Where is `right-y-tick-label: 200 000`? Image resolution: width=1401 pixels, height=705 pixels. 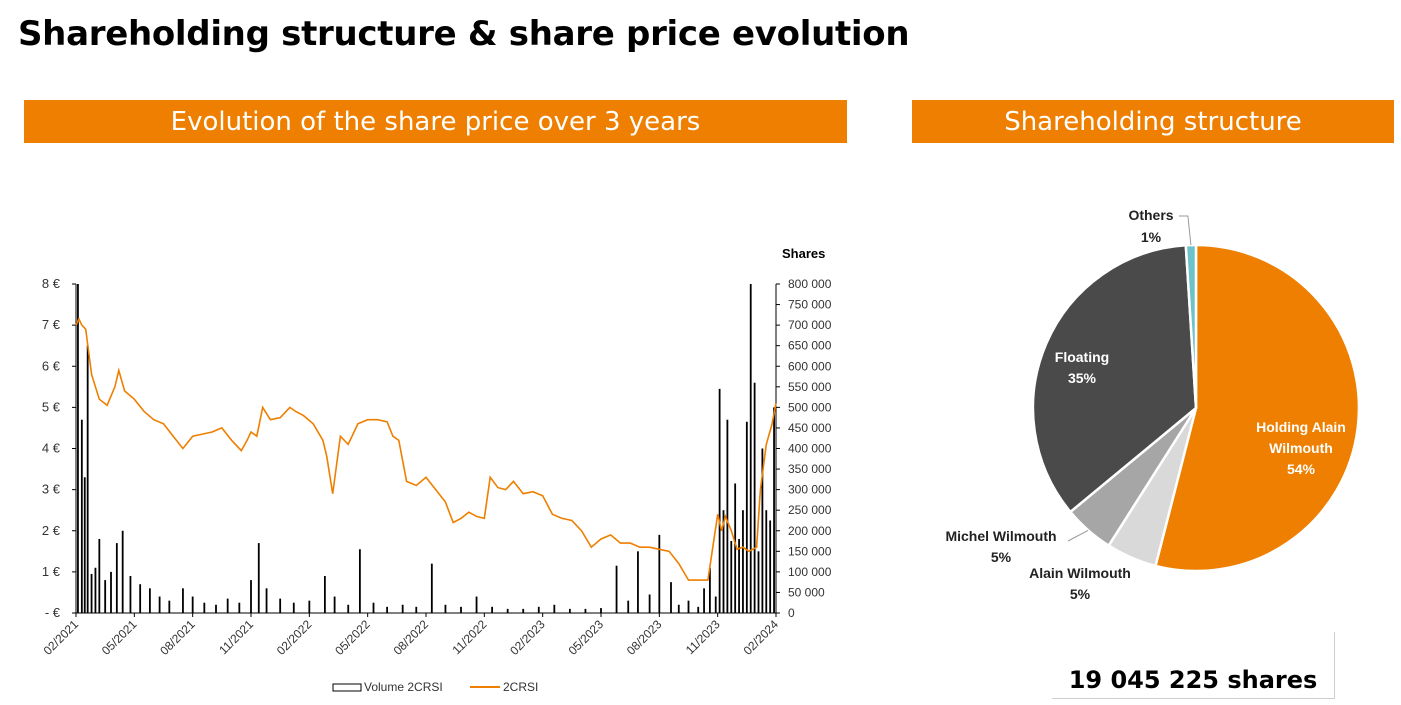
right-y-tick-label: 200 000 is located at coordinates (810, 531).